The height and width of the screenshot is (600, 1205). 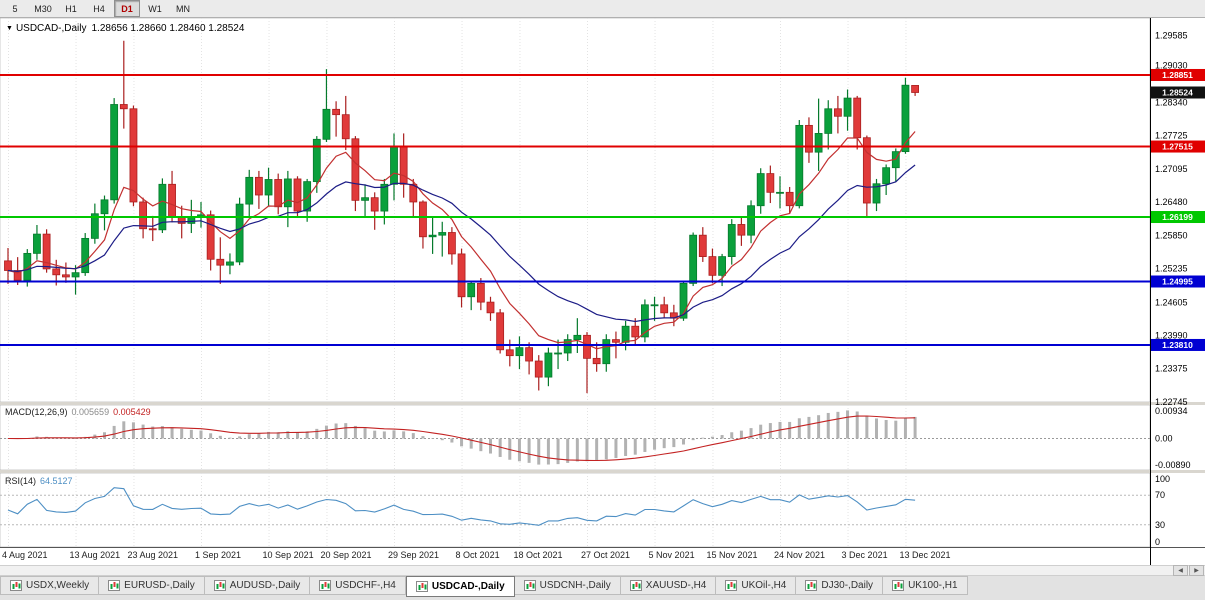 I want to click on timeframe-button-5: 5, so click(x=15, y=8).